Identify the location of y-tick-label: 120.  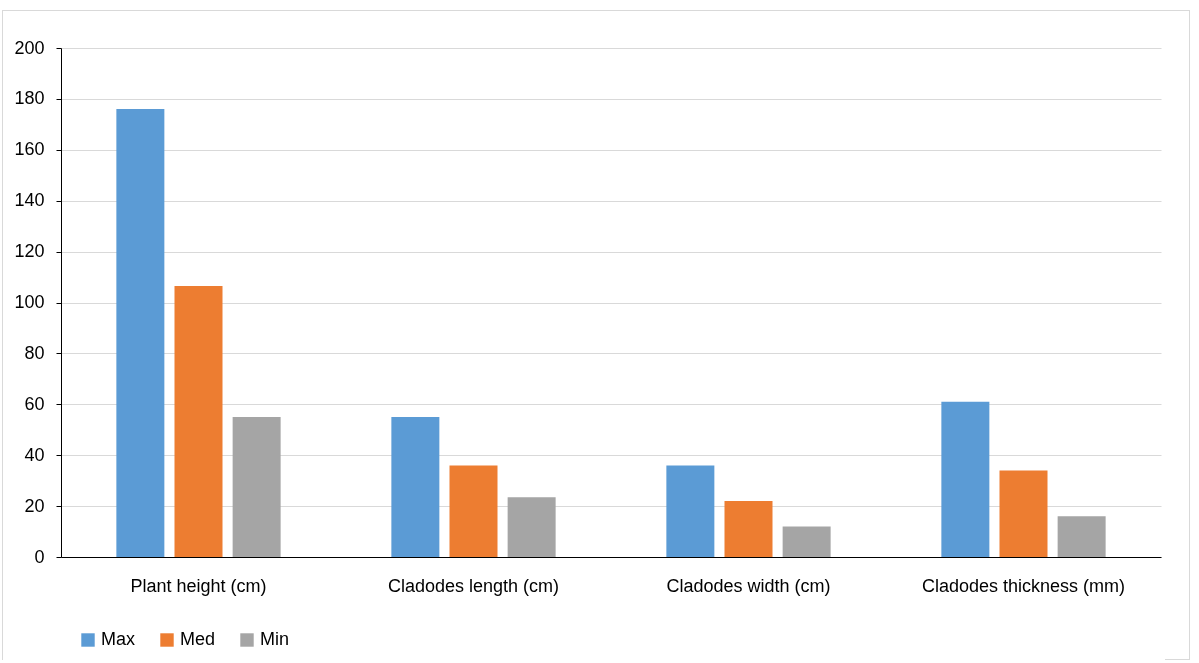
(29, 251).